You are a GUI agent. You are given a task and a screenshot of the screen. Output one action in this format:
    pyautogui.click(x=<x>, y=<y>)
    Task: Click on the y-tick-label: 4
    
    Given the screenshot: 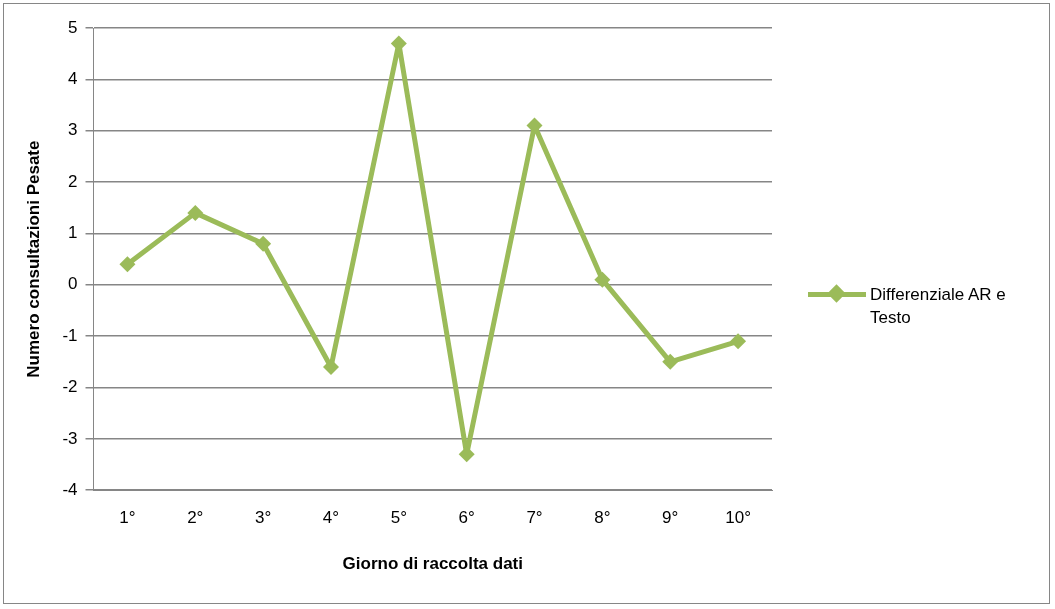 What is the action you would take?
    pyautogui.click(x=73, y=79)
    